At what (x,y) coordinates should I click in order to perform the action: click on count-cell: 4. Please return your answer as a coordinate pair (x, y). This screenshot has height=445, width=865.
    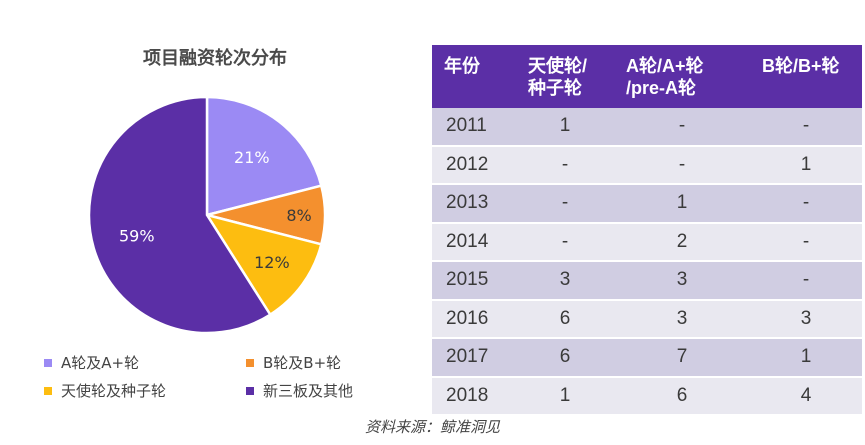
    Looking at the image, I should click on (806, 396).